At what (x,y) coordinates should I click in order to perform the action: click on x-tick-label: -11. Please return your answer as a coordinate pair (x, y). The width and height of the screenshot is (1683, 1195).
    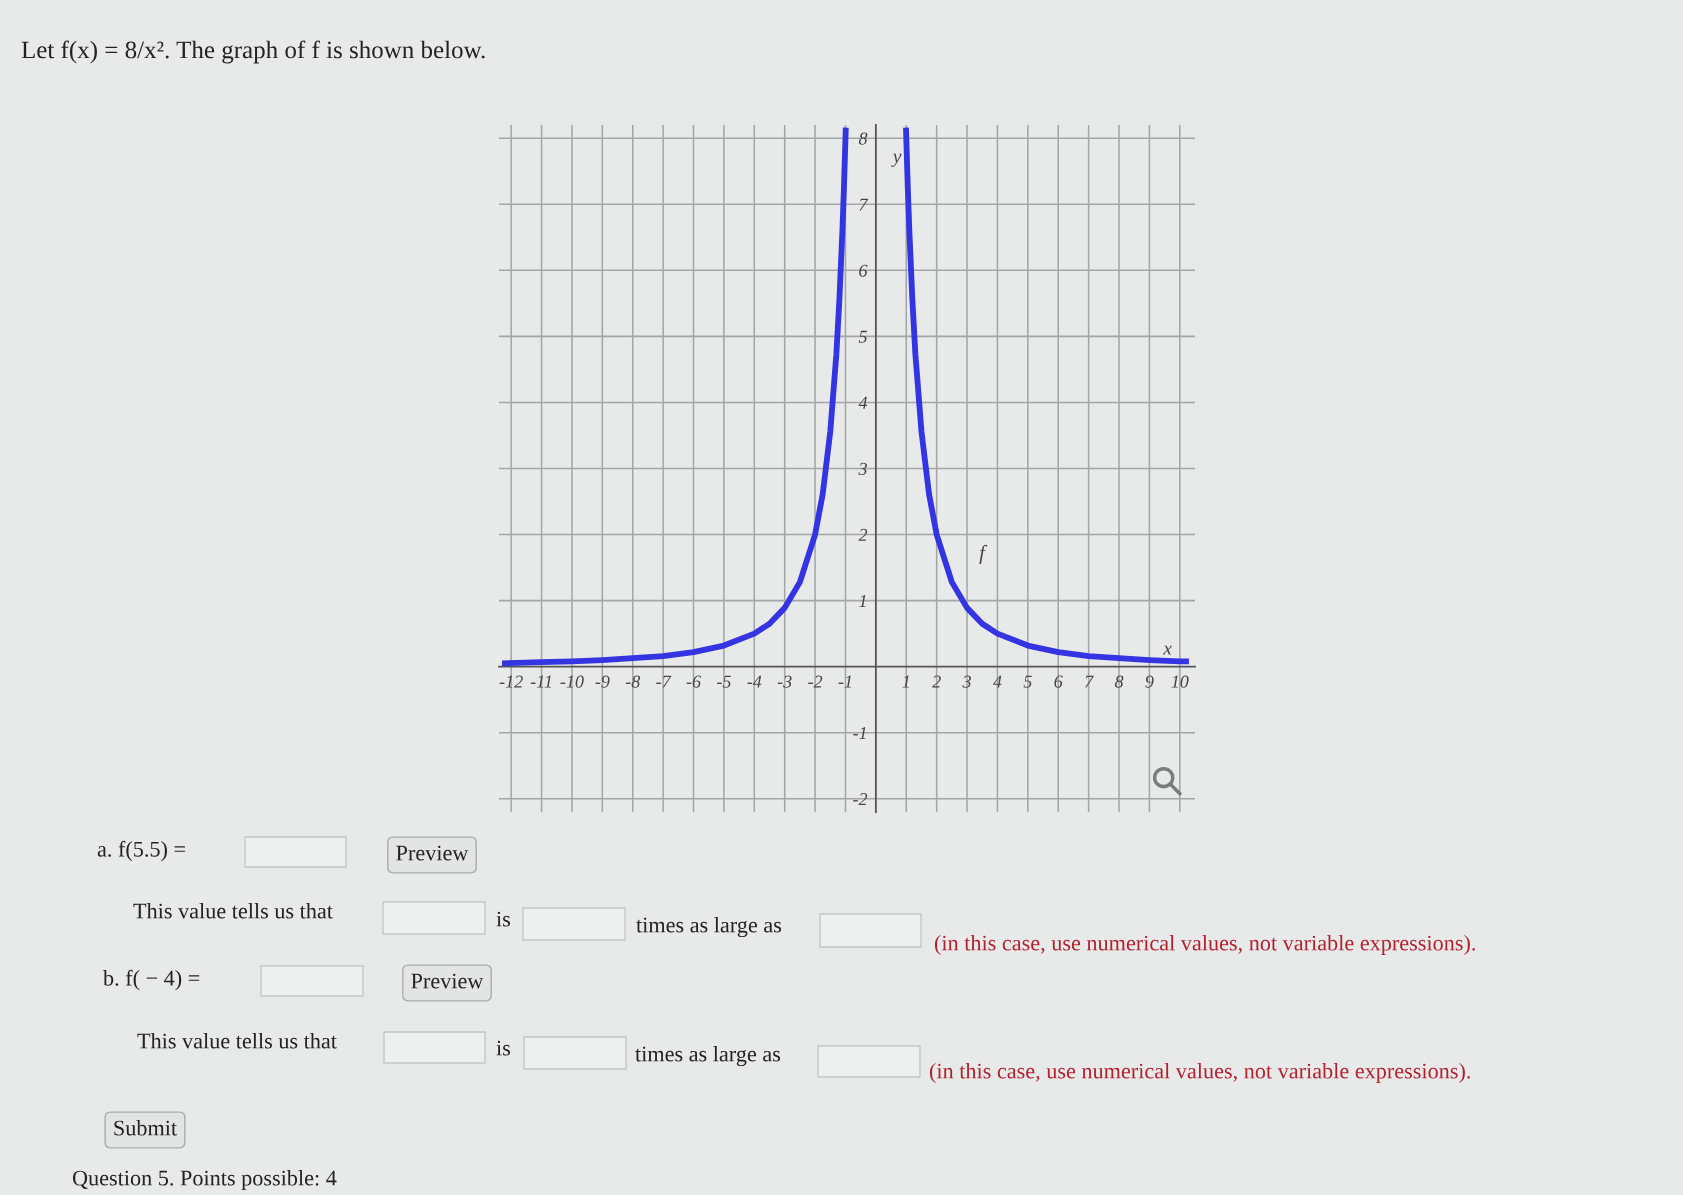
    Looking at the image, I should click on (540, 681).